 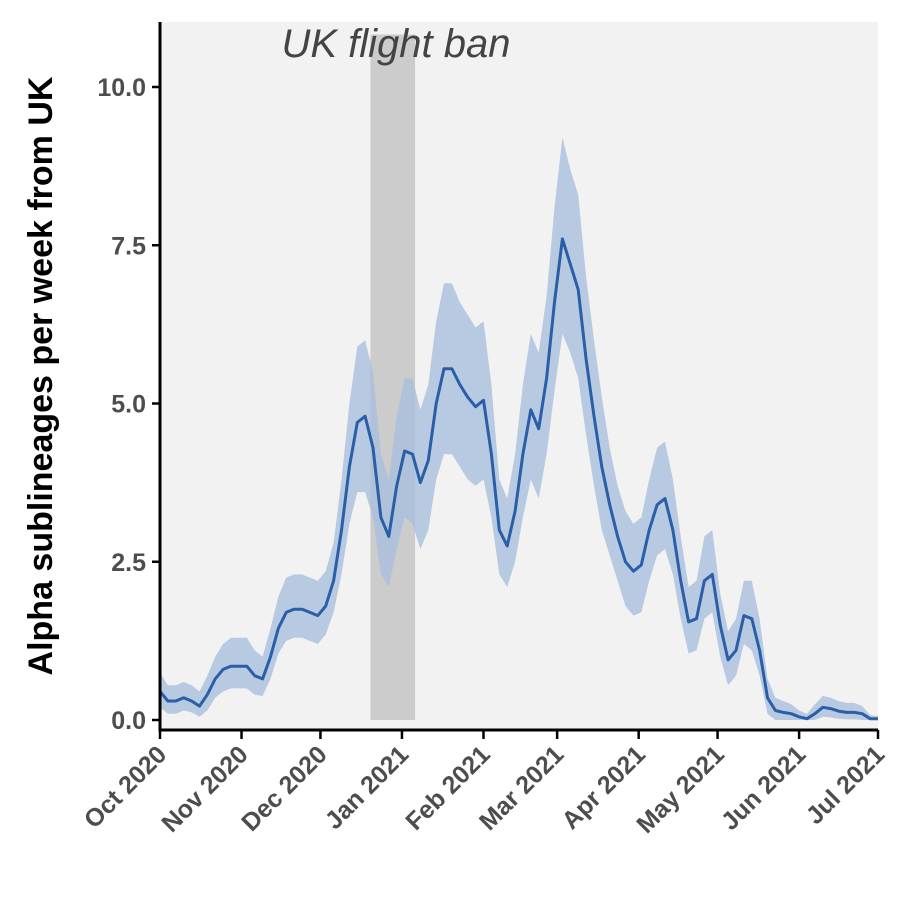 What do you see at coordinates (128, 563) in the screenshot?
I see `y-tick-label: 2.5` at bounding box center [128, 563].